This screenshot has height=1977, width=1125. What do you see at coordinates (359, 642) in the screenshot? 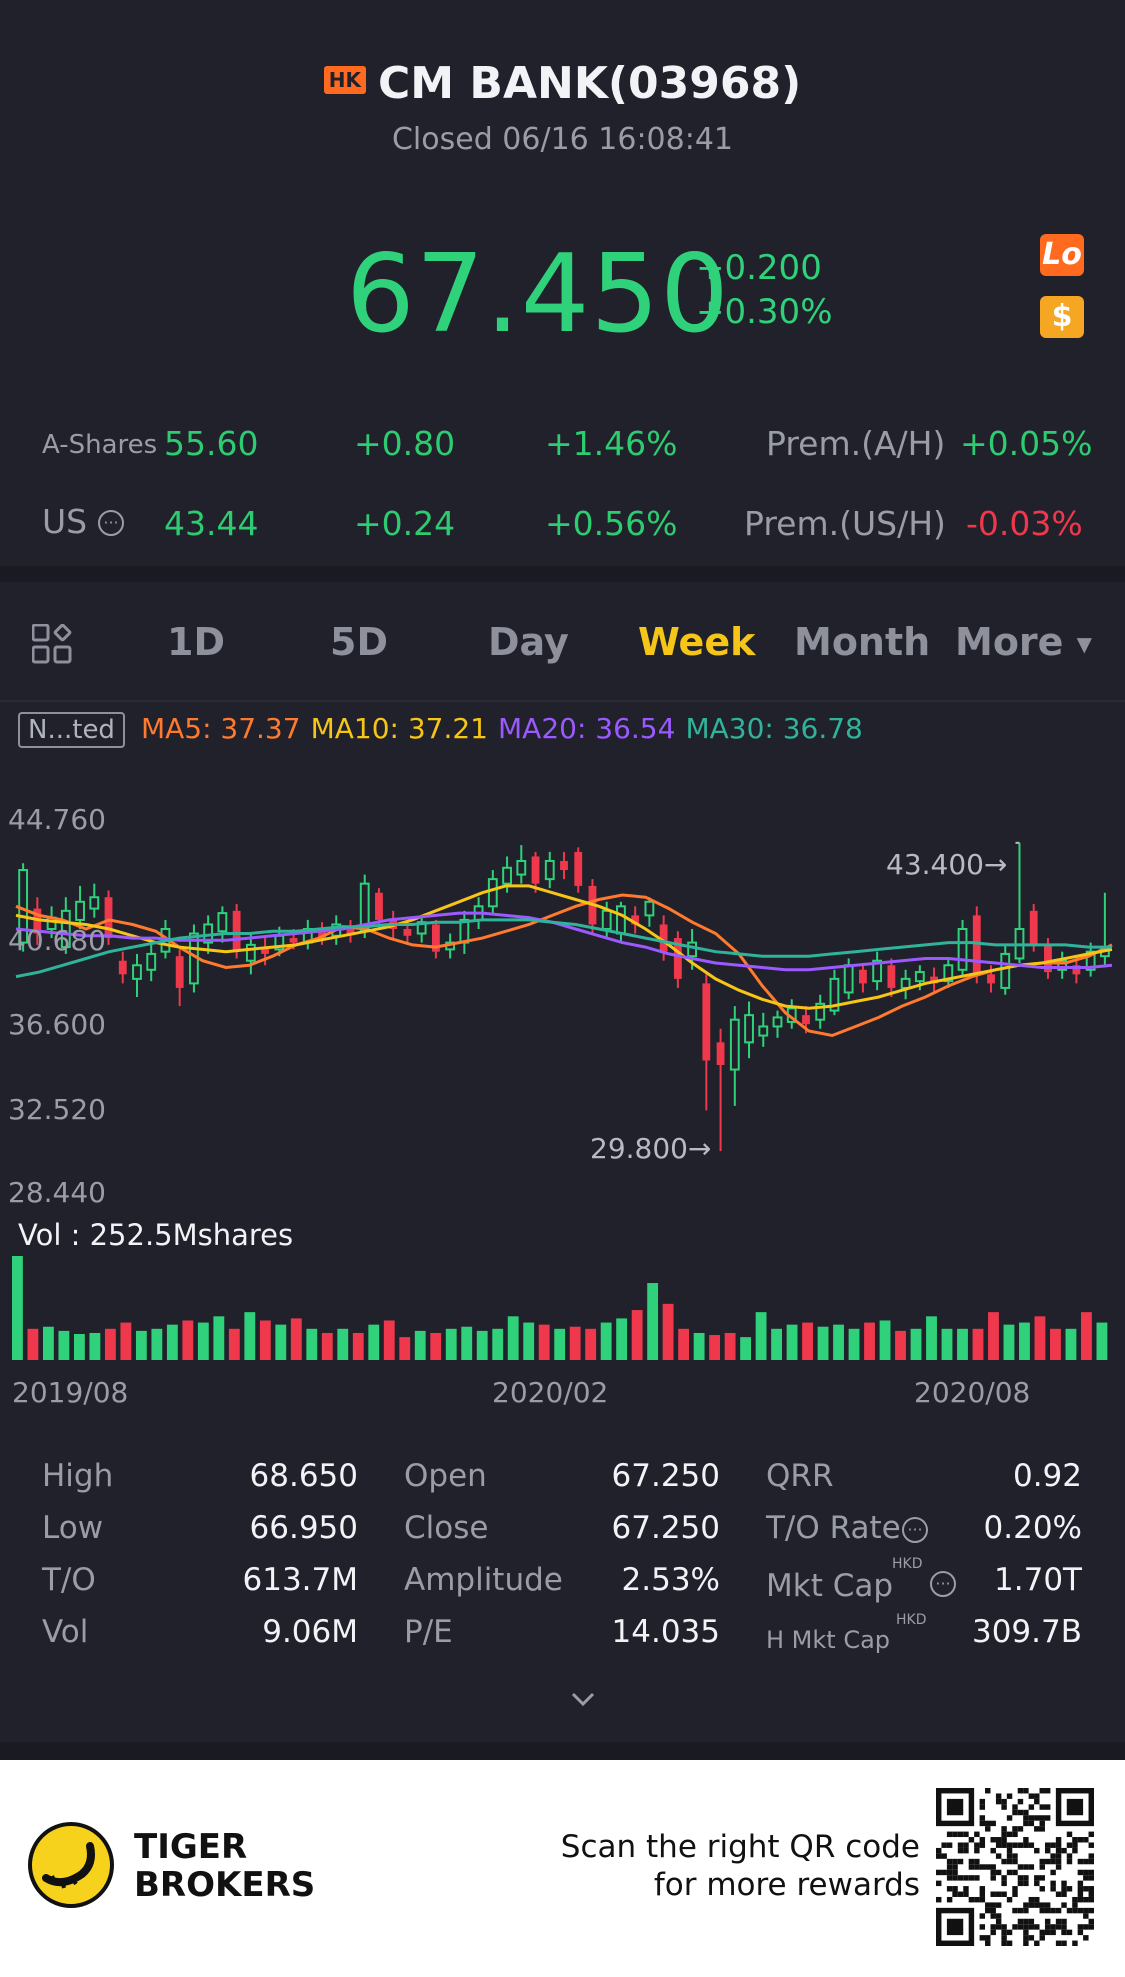
I see `tab-5d: 5D` at bounding box center [359, 642].